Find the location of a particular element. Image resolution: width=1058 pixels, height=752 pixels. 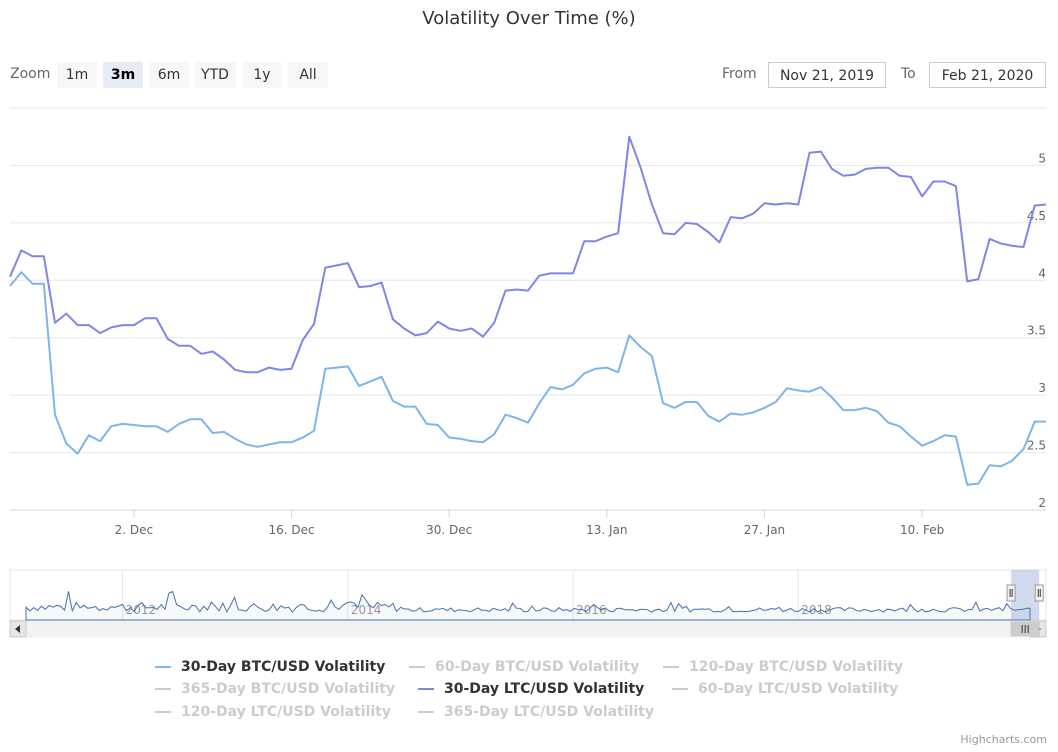

y-tick-label: 5 is located at coordinates (1042, 158).